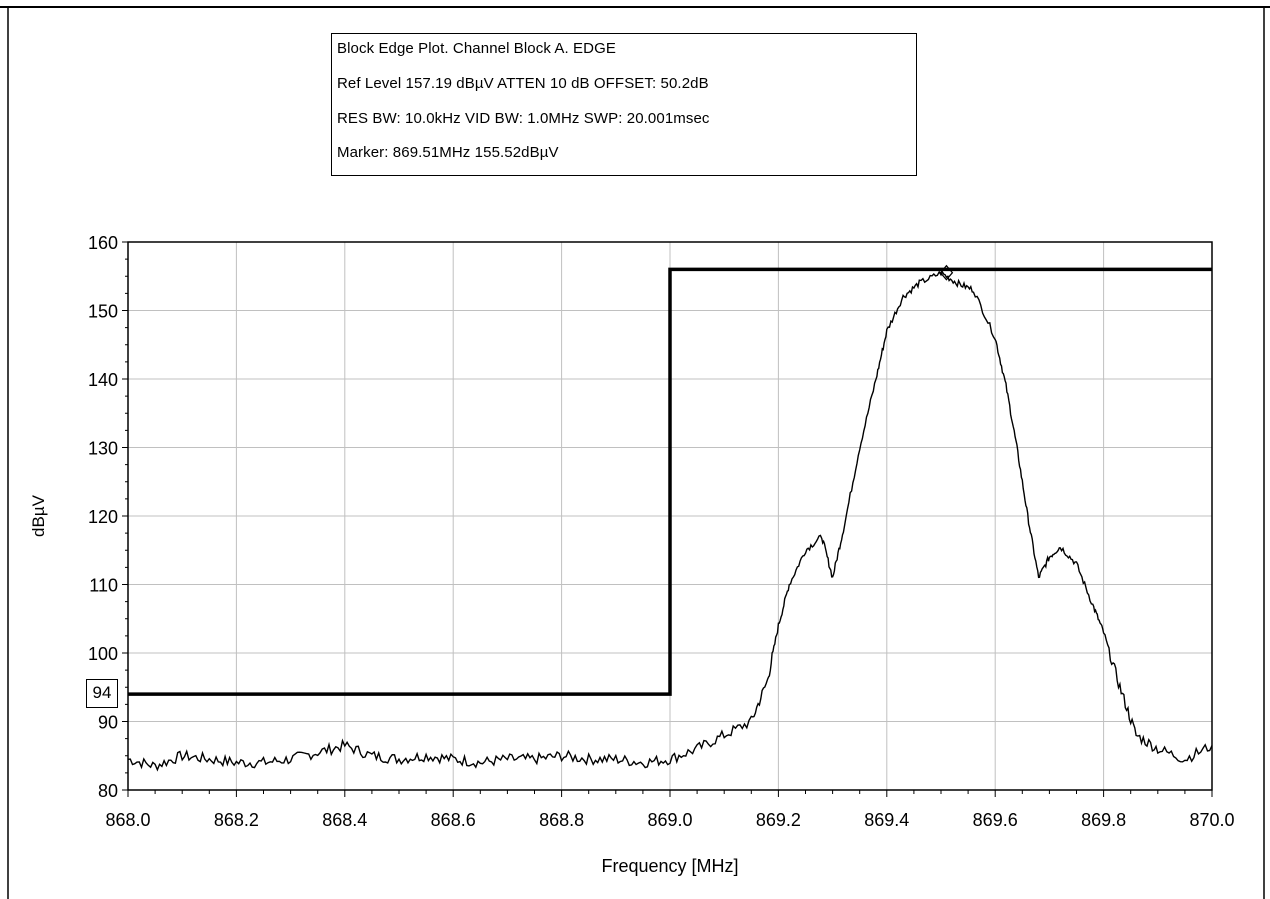  I want to click on x-tick-label: 868.8, so click(561, 820).